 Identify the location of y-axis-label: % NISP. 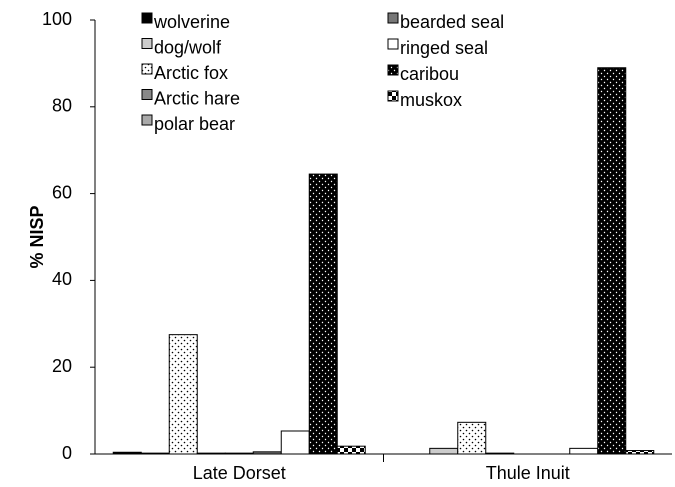
(37, 236).